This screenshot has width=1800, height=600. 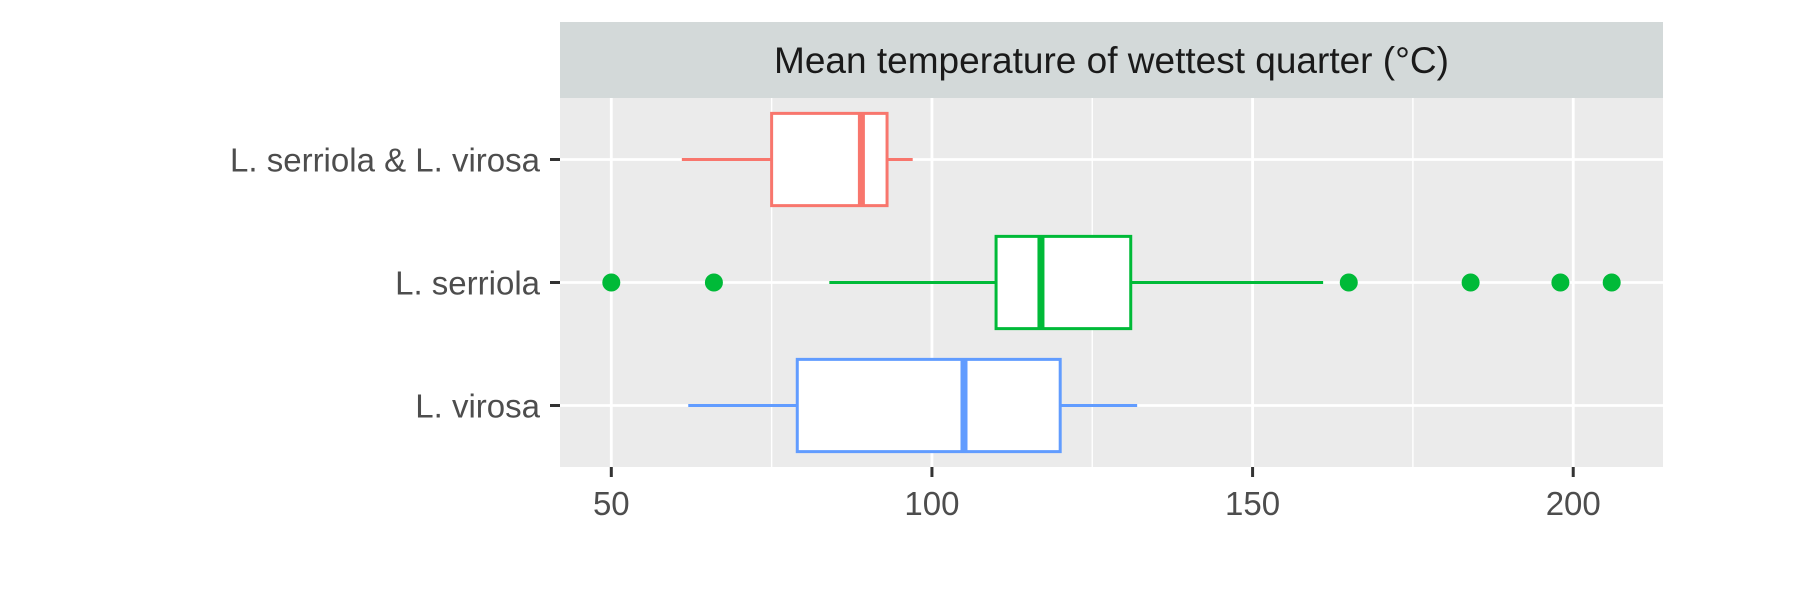 I want to click on x-tick-label: 150, so click(x=1252, y=503).